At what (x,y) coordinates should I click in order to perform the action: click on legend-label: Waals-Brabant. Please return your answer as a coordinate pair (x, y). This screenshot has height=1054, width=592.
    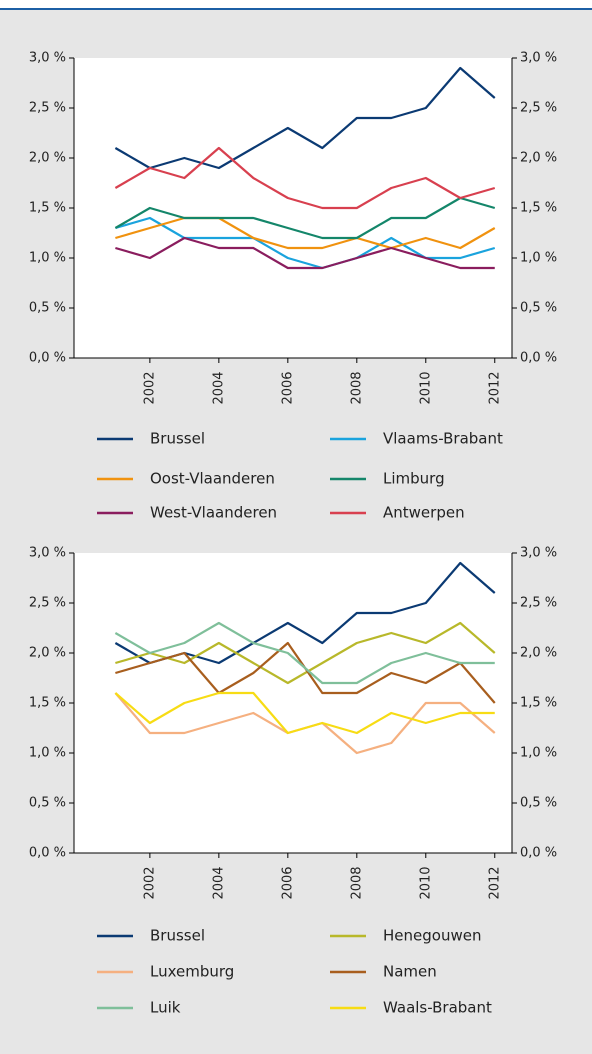
    Looking at the image, I should click on (437, 1008).